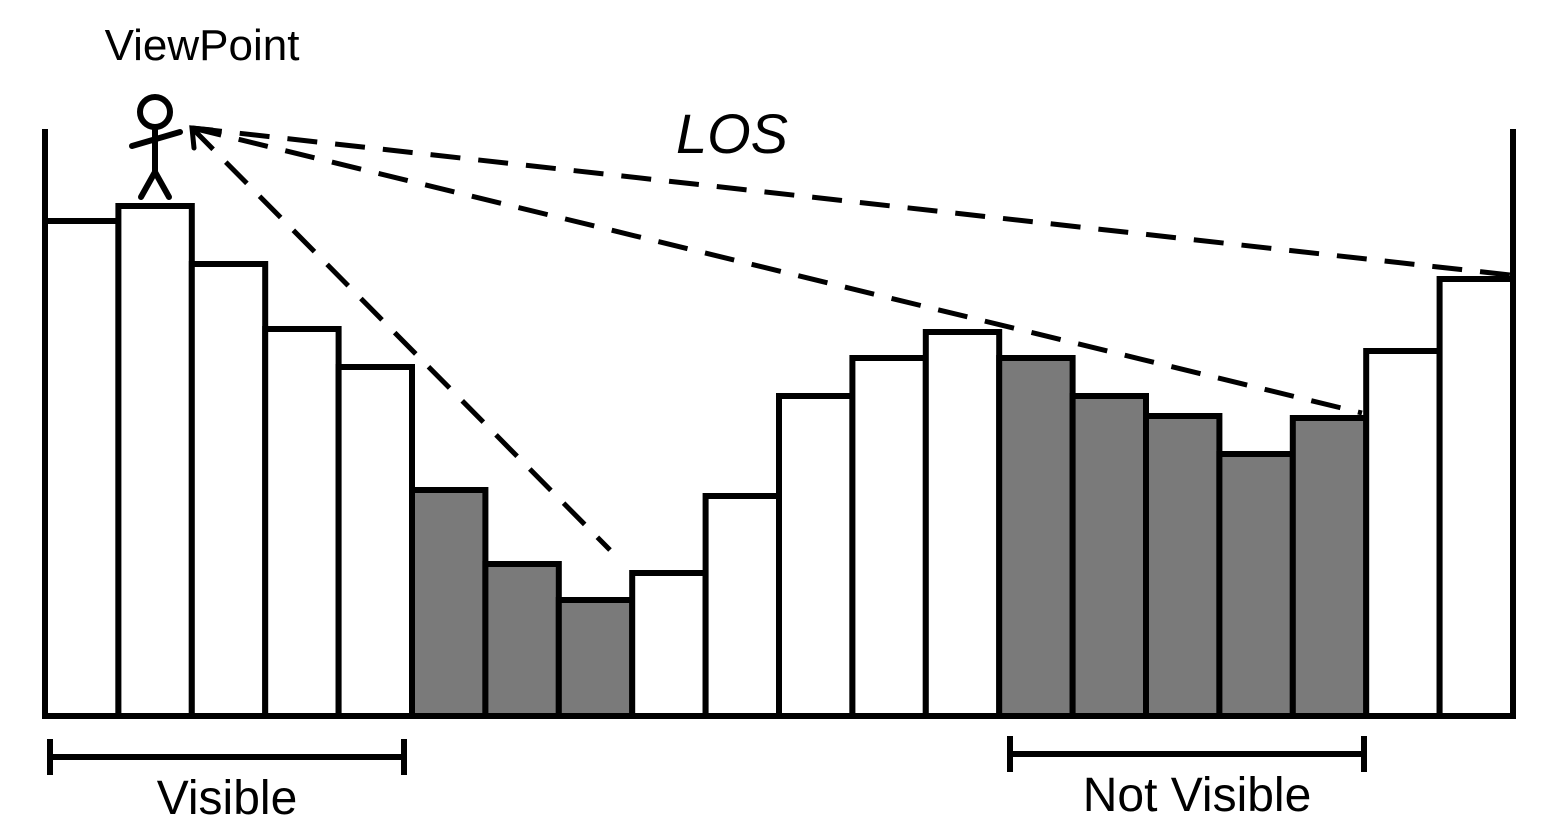 The height and width of the screenshot is (839, 1541). Describe the element at coordinates (1197, 795) in the screenshot. I see `not-visible-label: Not Visible` at that location.